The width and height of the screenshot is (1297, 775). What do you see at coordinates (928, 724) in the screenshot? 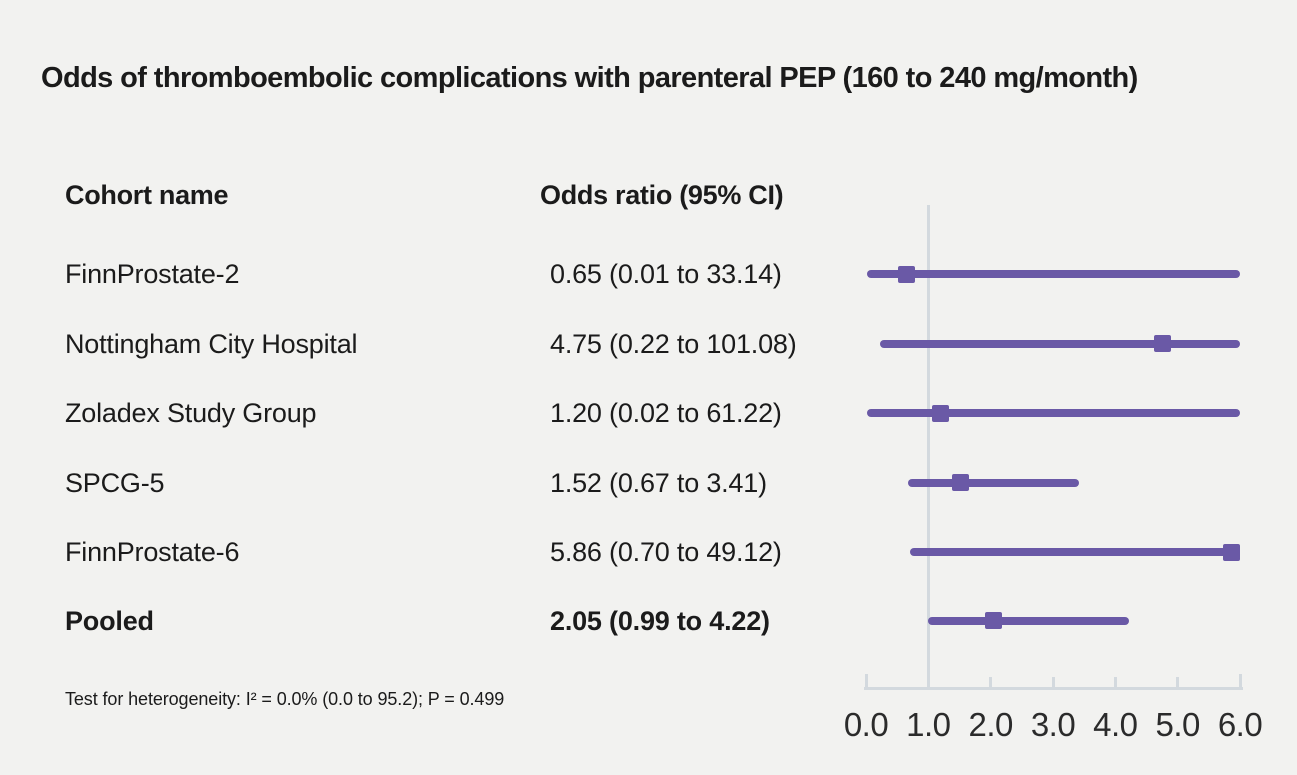
I see `axis-tick-label: 1.0` at bounding box center [928, 724].